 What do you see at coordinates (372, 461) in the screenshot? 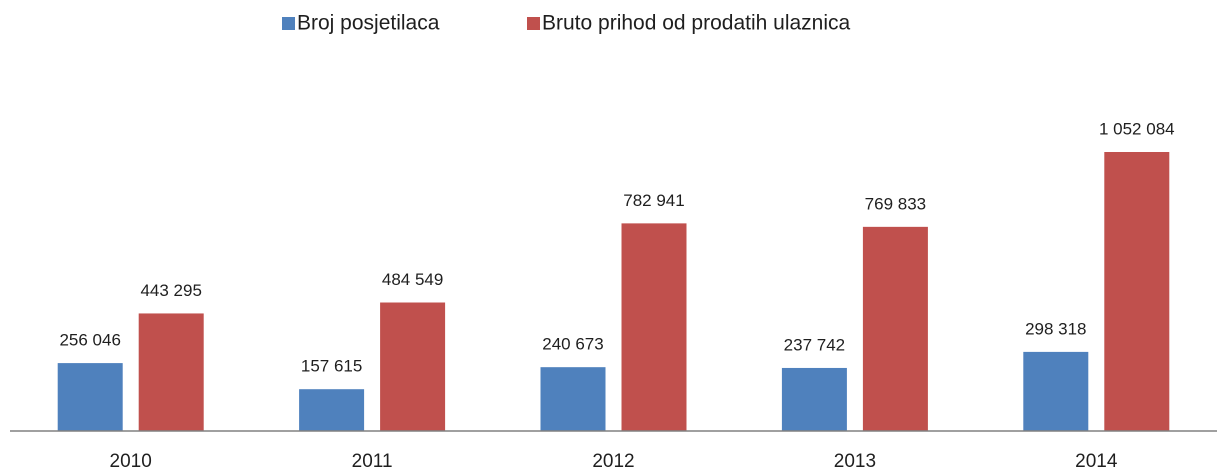
I see `x-tick-label: 2011` at bounding box center [372, 461].